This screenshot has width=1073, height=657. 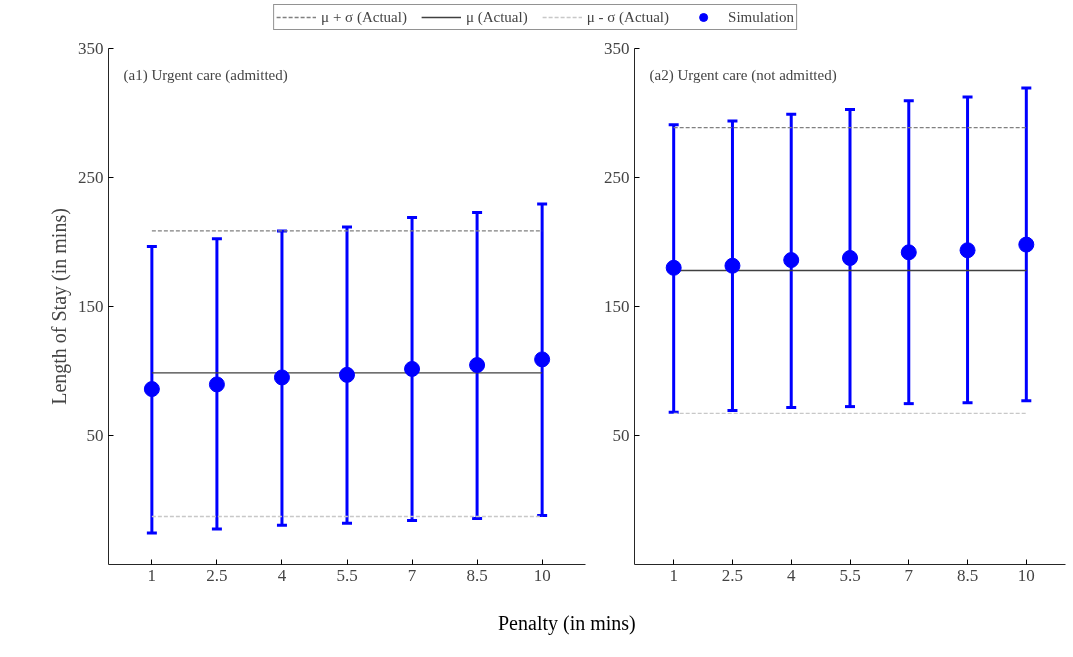 I want to click on y-axis-title: Length of Stay (in mins), so click(x=59, y=306).